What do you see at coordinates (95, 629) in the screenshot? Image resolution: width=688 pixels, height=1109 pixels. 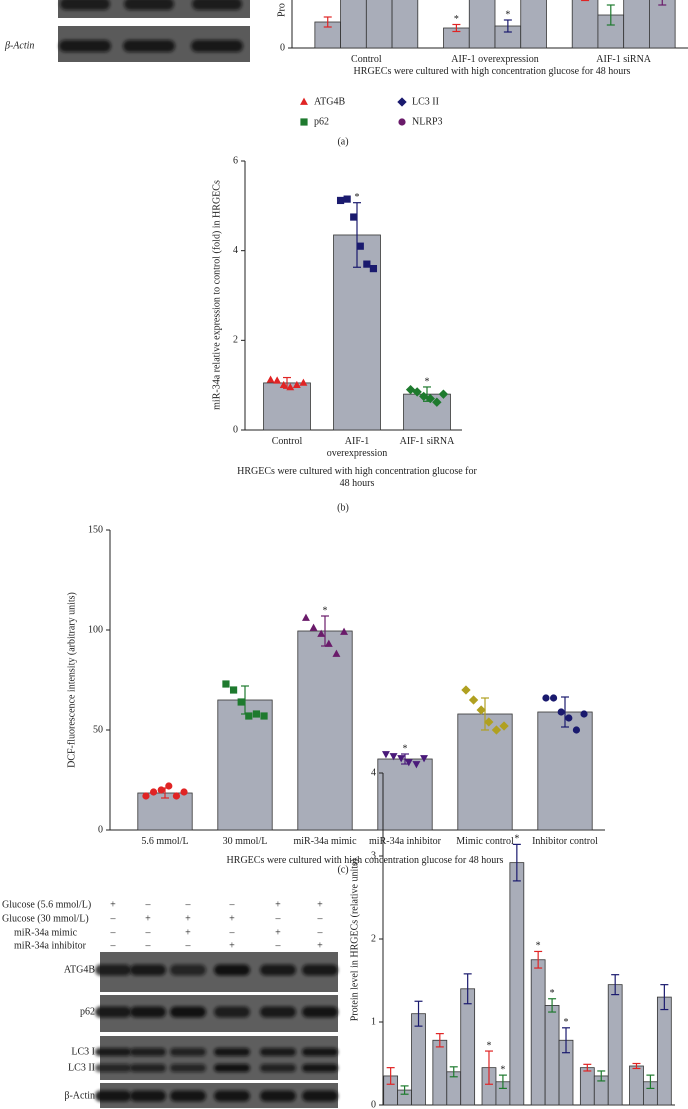 I see `y-tick-label: 100` at bounding box center [95, 629].